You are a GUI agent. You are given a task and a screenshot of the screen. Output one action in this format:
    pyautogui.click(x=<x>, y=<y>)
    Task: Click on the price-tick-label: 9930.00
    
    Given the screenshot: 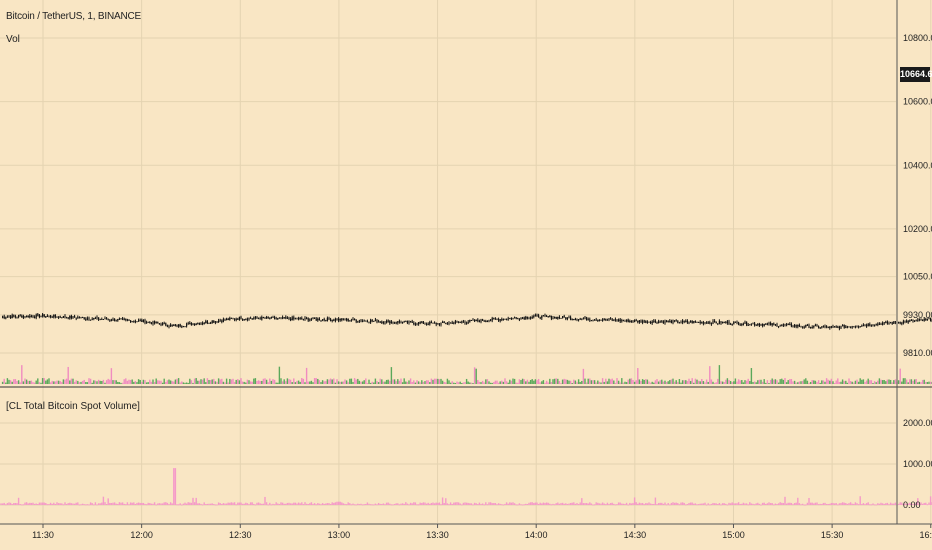 What is the action you would take?
    pyautogui.click(x=917, y=315)
    